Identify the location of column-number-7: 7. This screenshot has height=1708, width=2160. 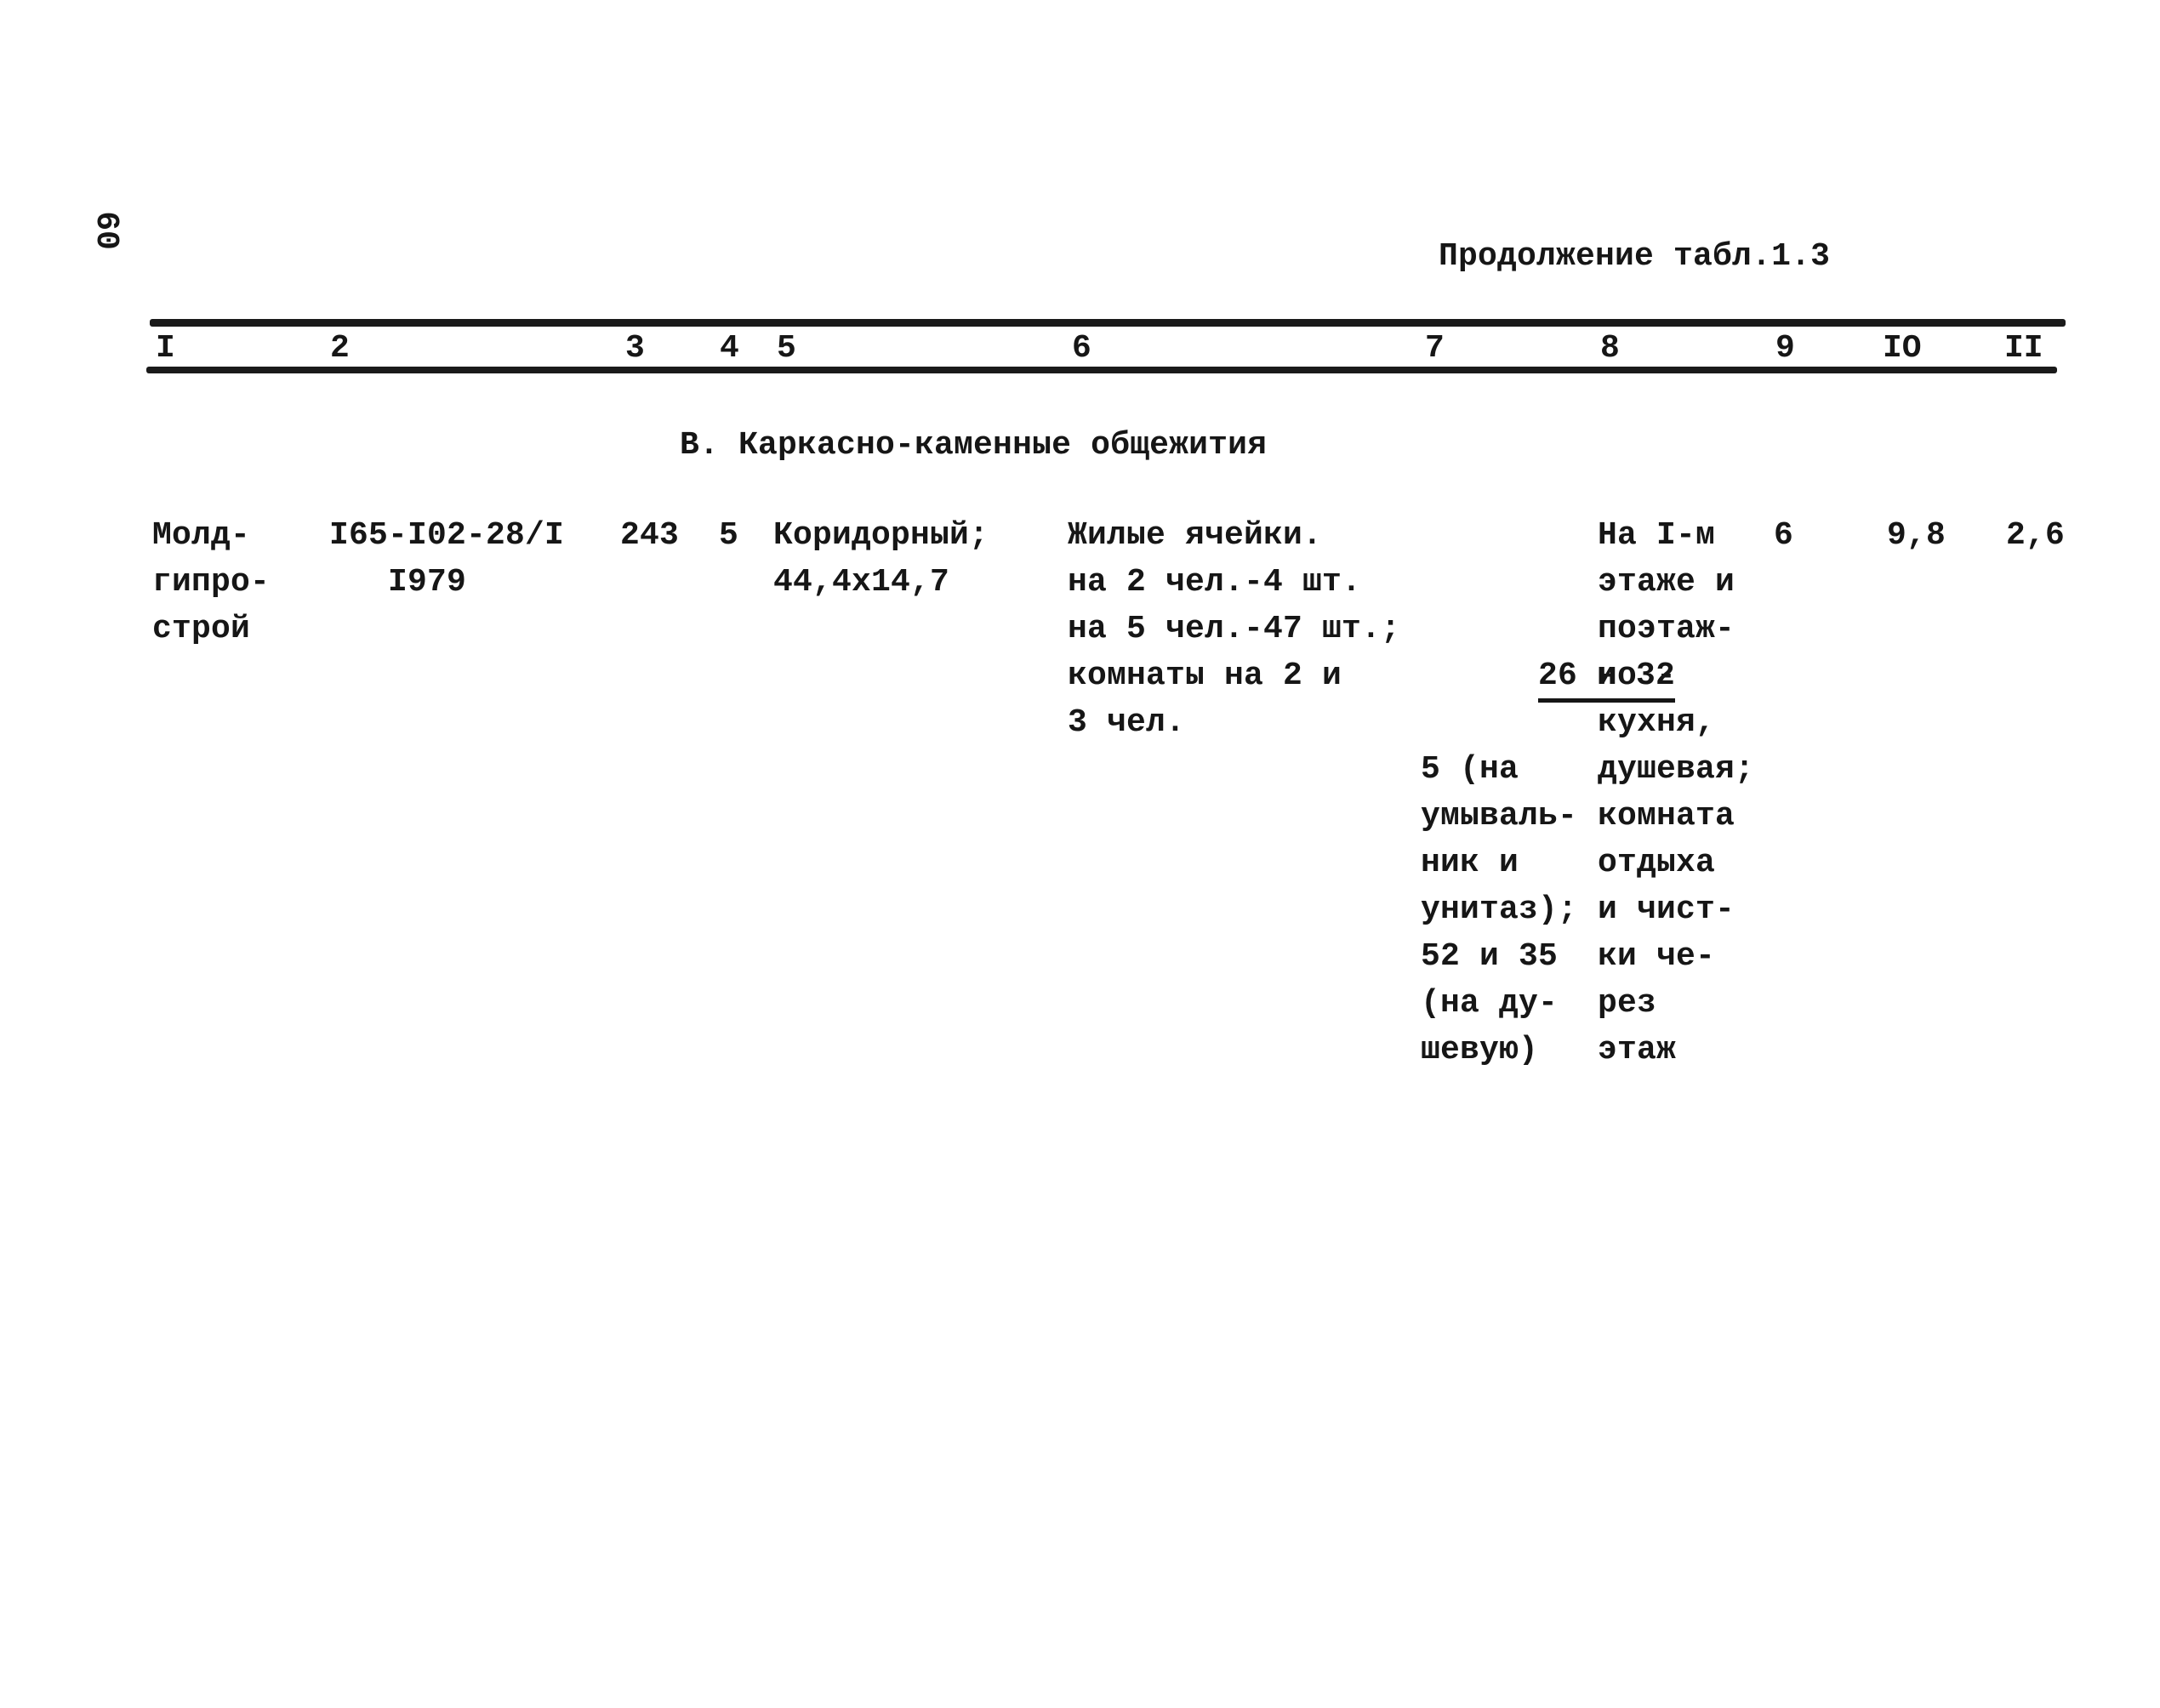
(1435, 348).